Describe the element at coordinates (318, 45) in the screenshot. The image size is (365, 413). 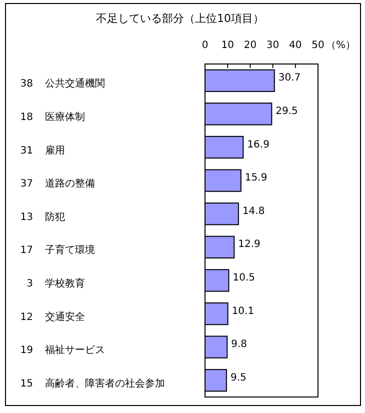
I see `x-tick-label: 50` at that location.